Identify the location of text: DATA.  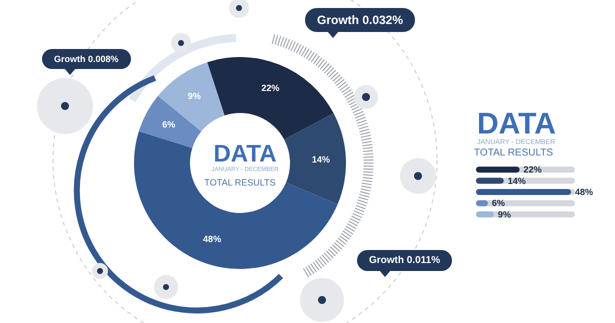
(245, 154).